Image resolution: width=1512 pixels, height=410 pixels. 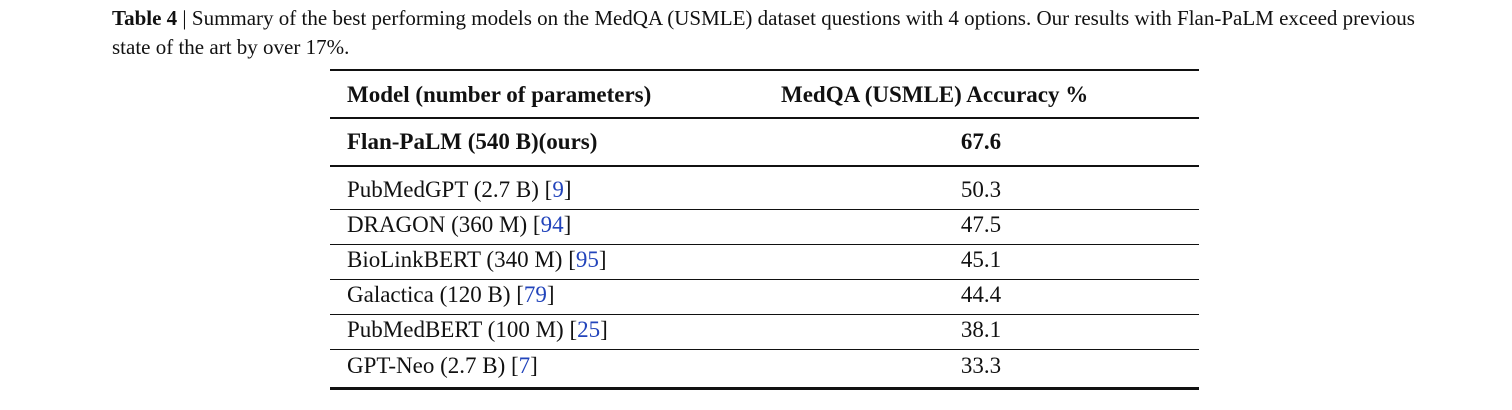 I want to click on accuracy-cell: 67.6, so click(x=981, y=141).